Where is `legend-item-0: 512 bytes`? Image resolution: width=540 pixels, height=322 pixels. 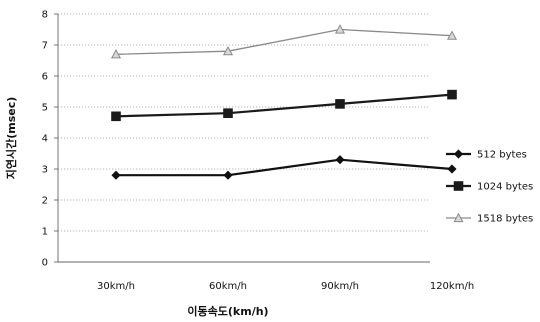 legend-item-0: 512 bytes is located at coordinates (486, 155).